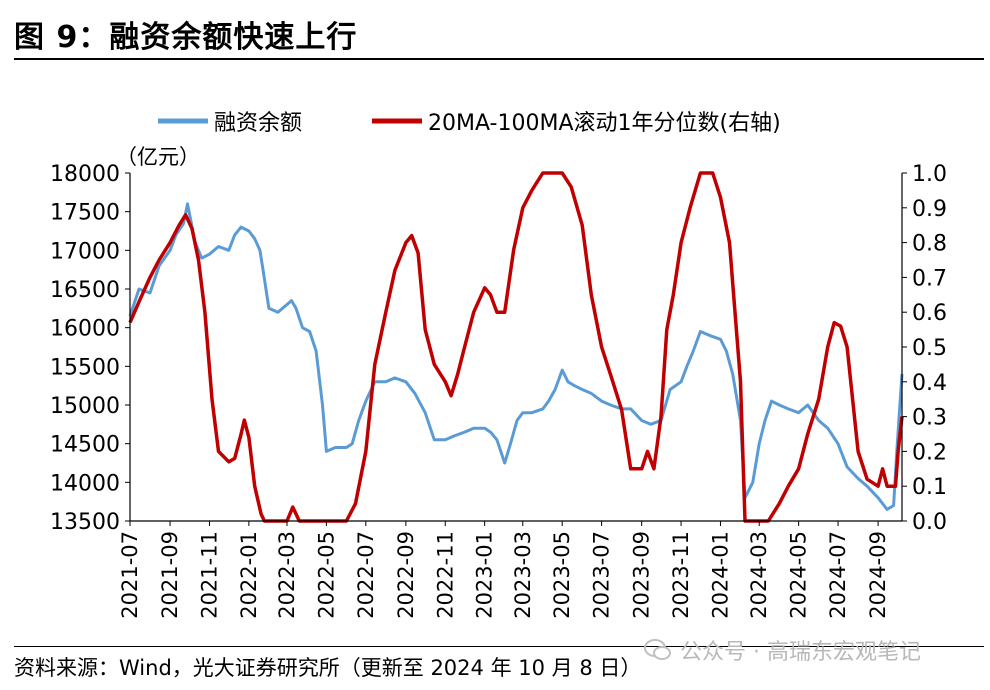 The image size is (990, 690). What do you see at coordinates (170, 575) in the screenshot?
I see `x-tick-label: 2021-09` at bounding box center [170, 575].